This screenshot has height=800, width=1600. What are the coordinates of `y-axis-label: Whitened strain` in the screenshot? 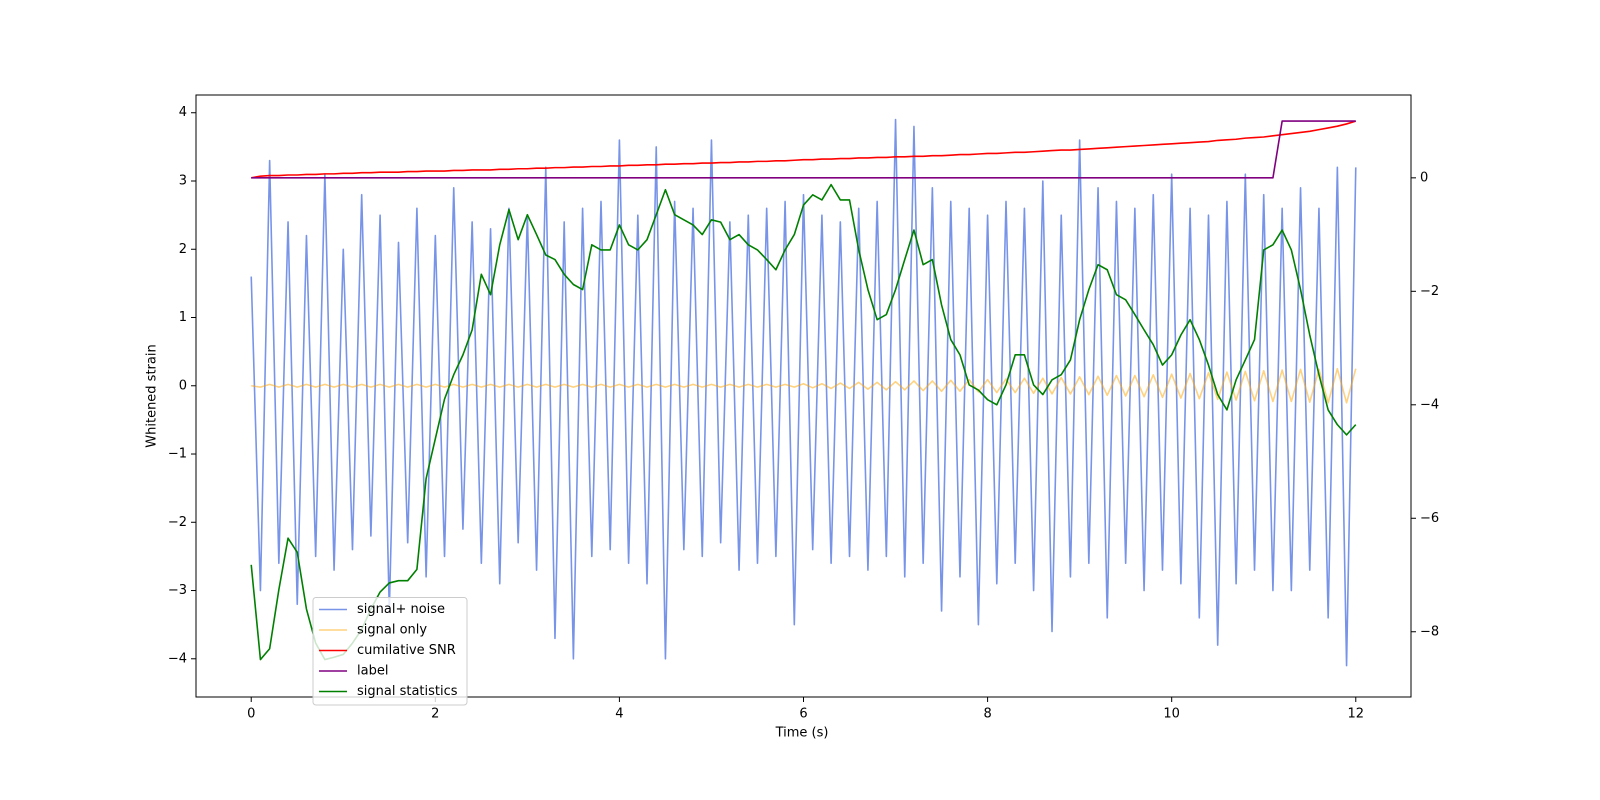 It's located at (152, 395).